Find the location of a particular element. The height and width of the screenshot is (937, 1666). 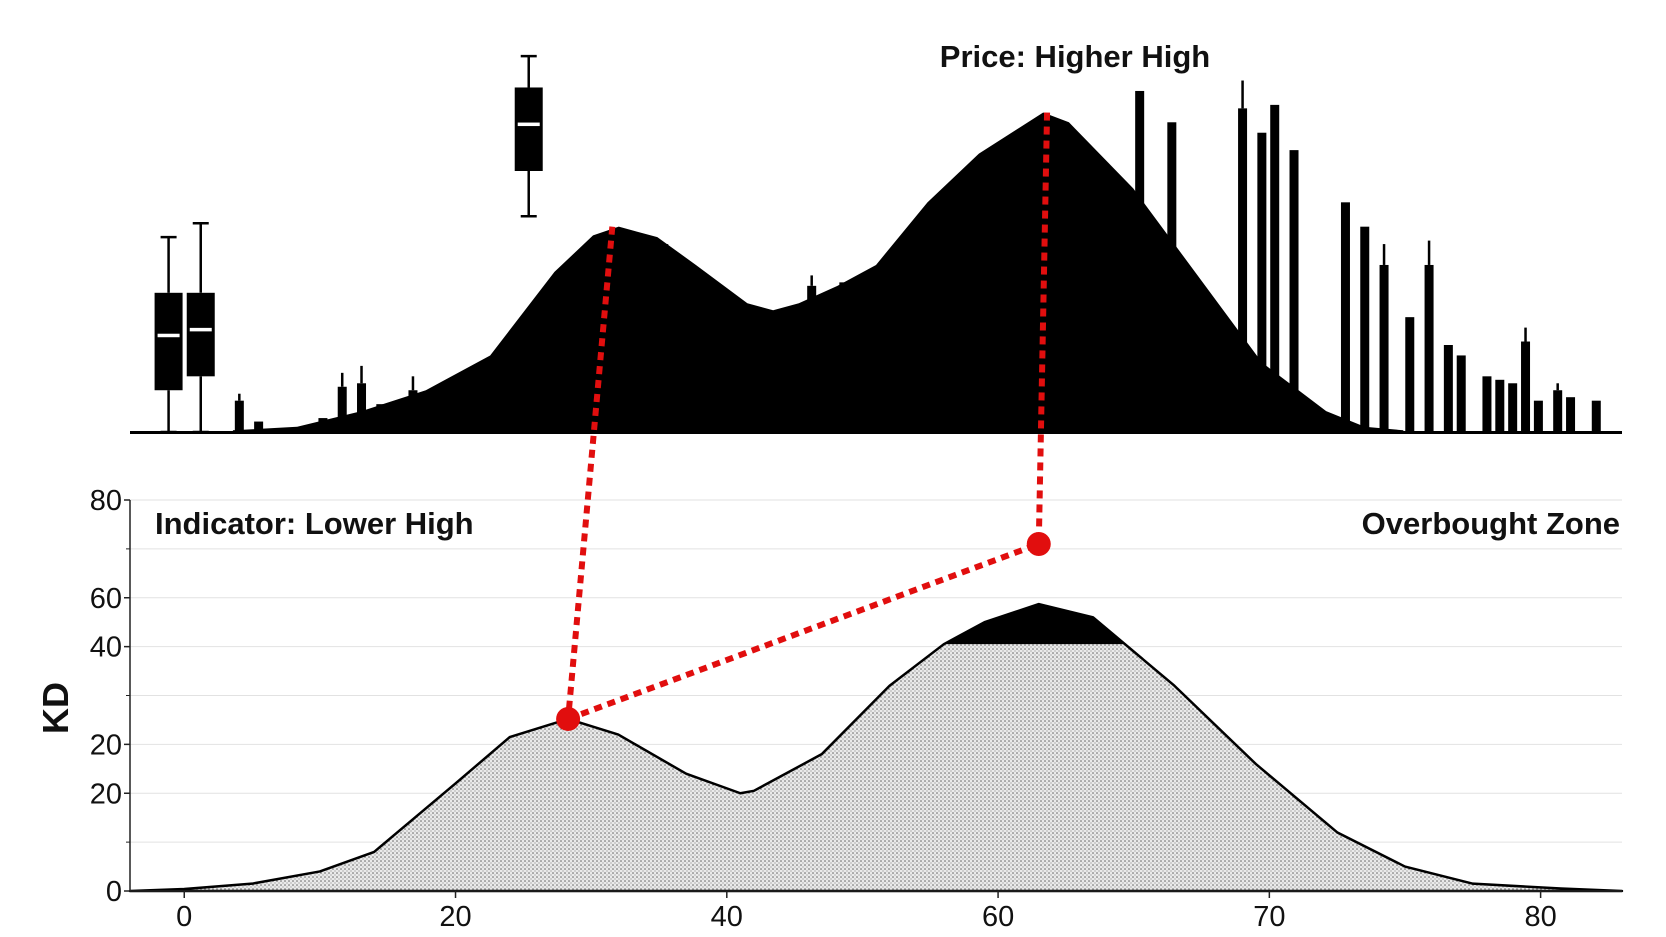

kd-y-ticks: 80 60 40 20 20 0 is located at coordinates (110, 696).